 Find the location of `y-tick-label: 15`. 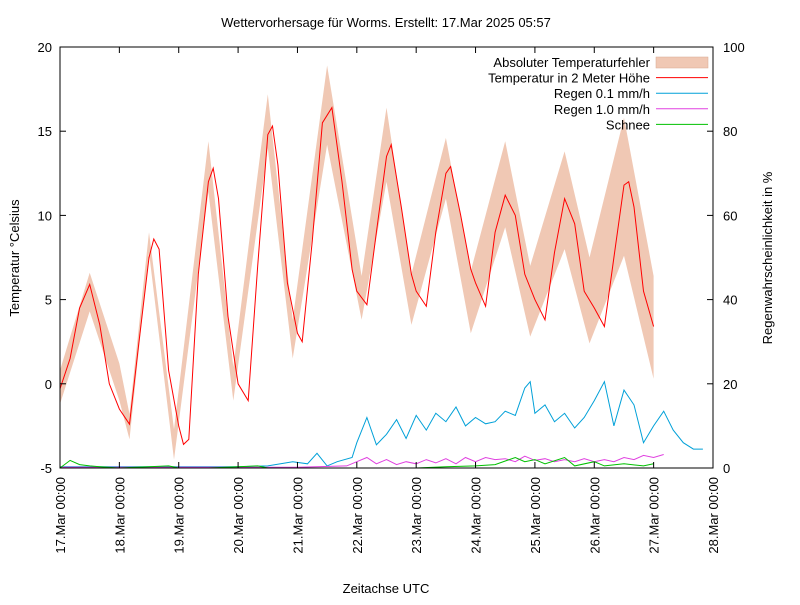

y-tick-label: 15 is located at coordinates (45, 131).